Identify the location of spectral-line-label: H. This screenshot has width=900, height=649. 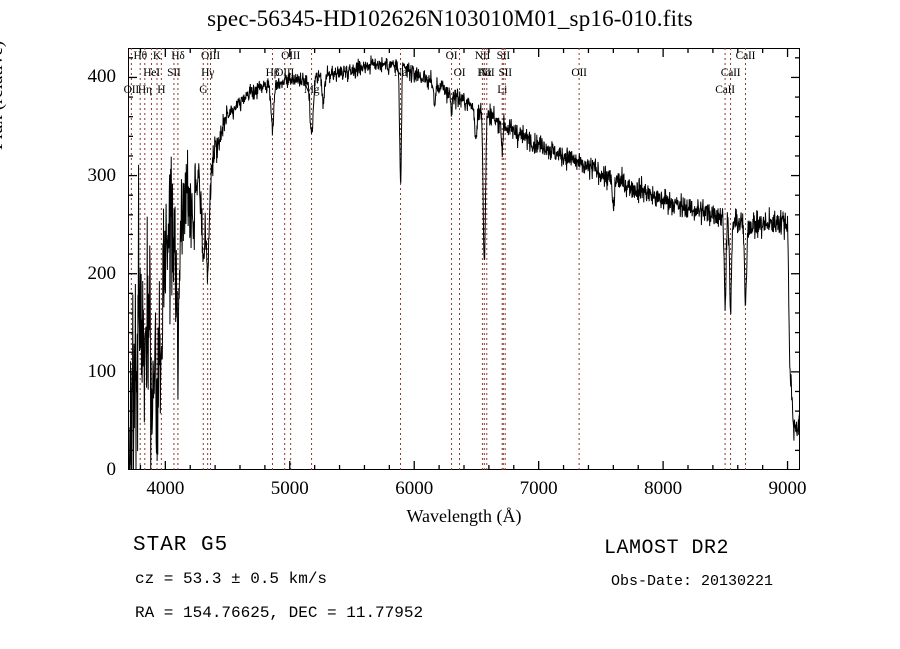
(161, 90).